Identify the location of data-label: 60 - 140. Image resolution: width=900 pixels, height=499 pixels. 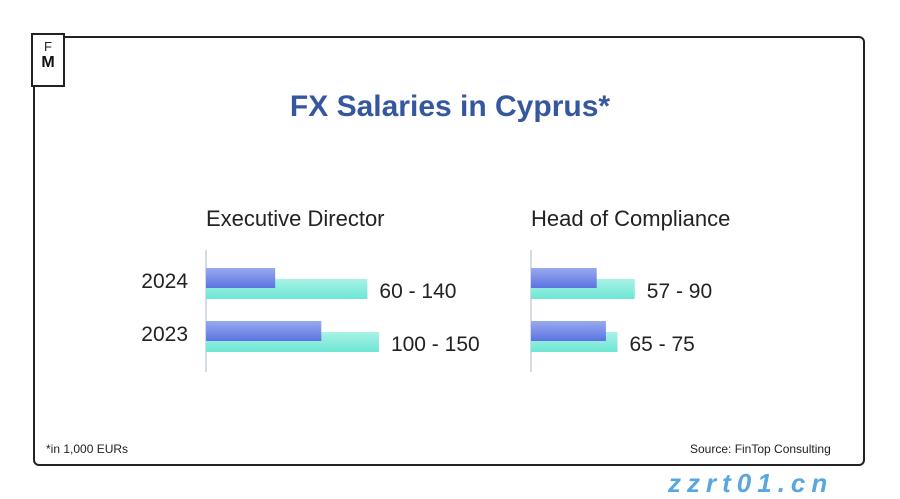
(417, 291).